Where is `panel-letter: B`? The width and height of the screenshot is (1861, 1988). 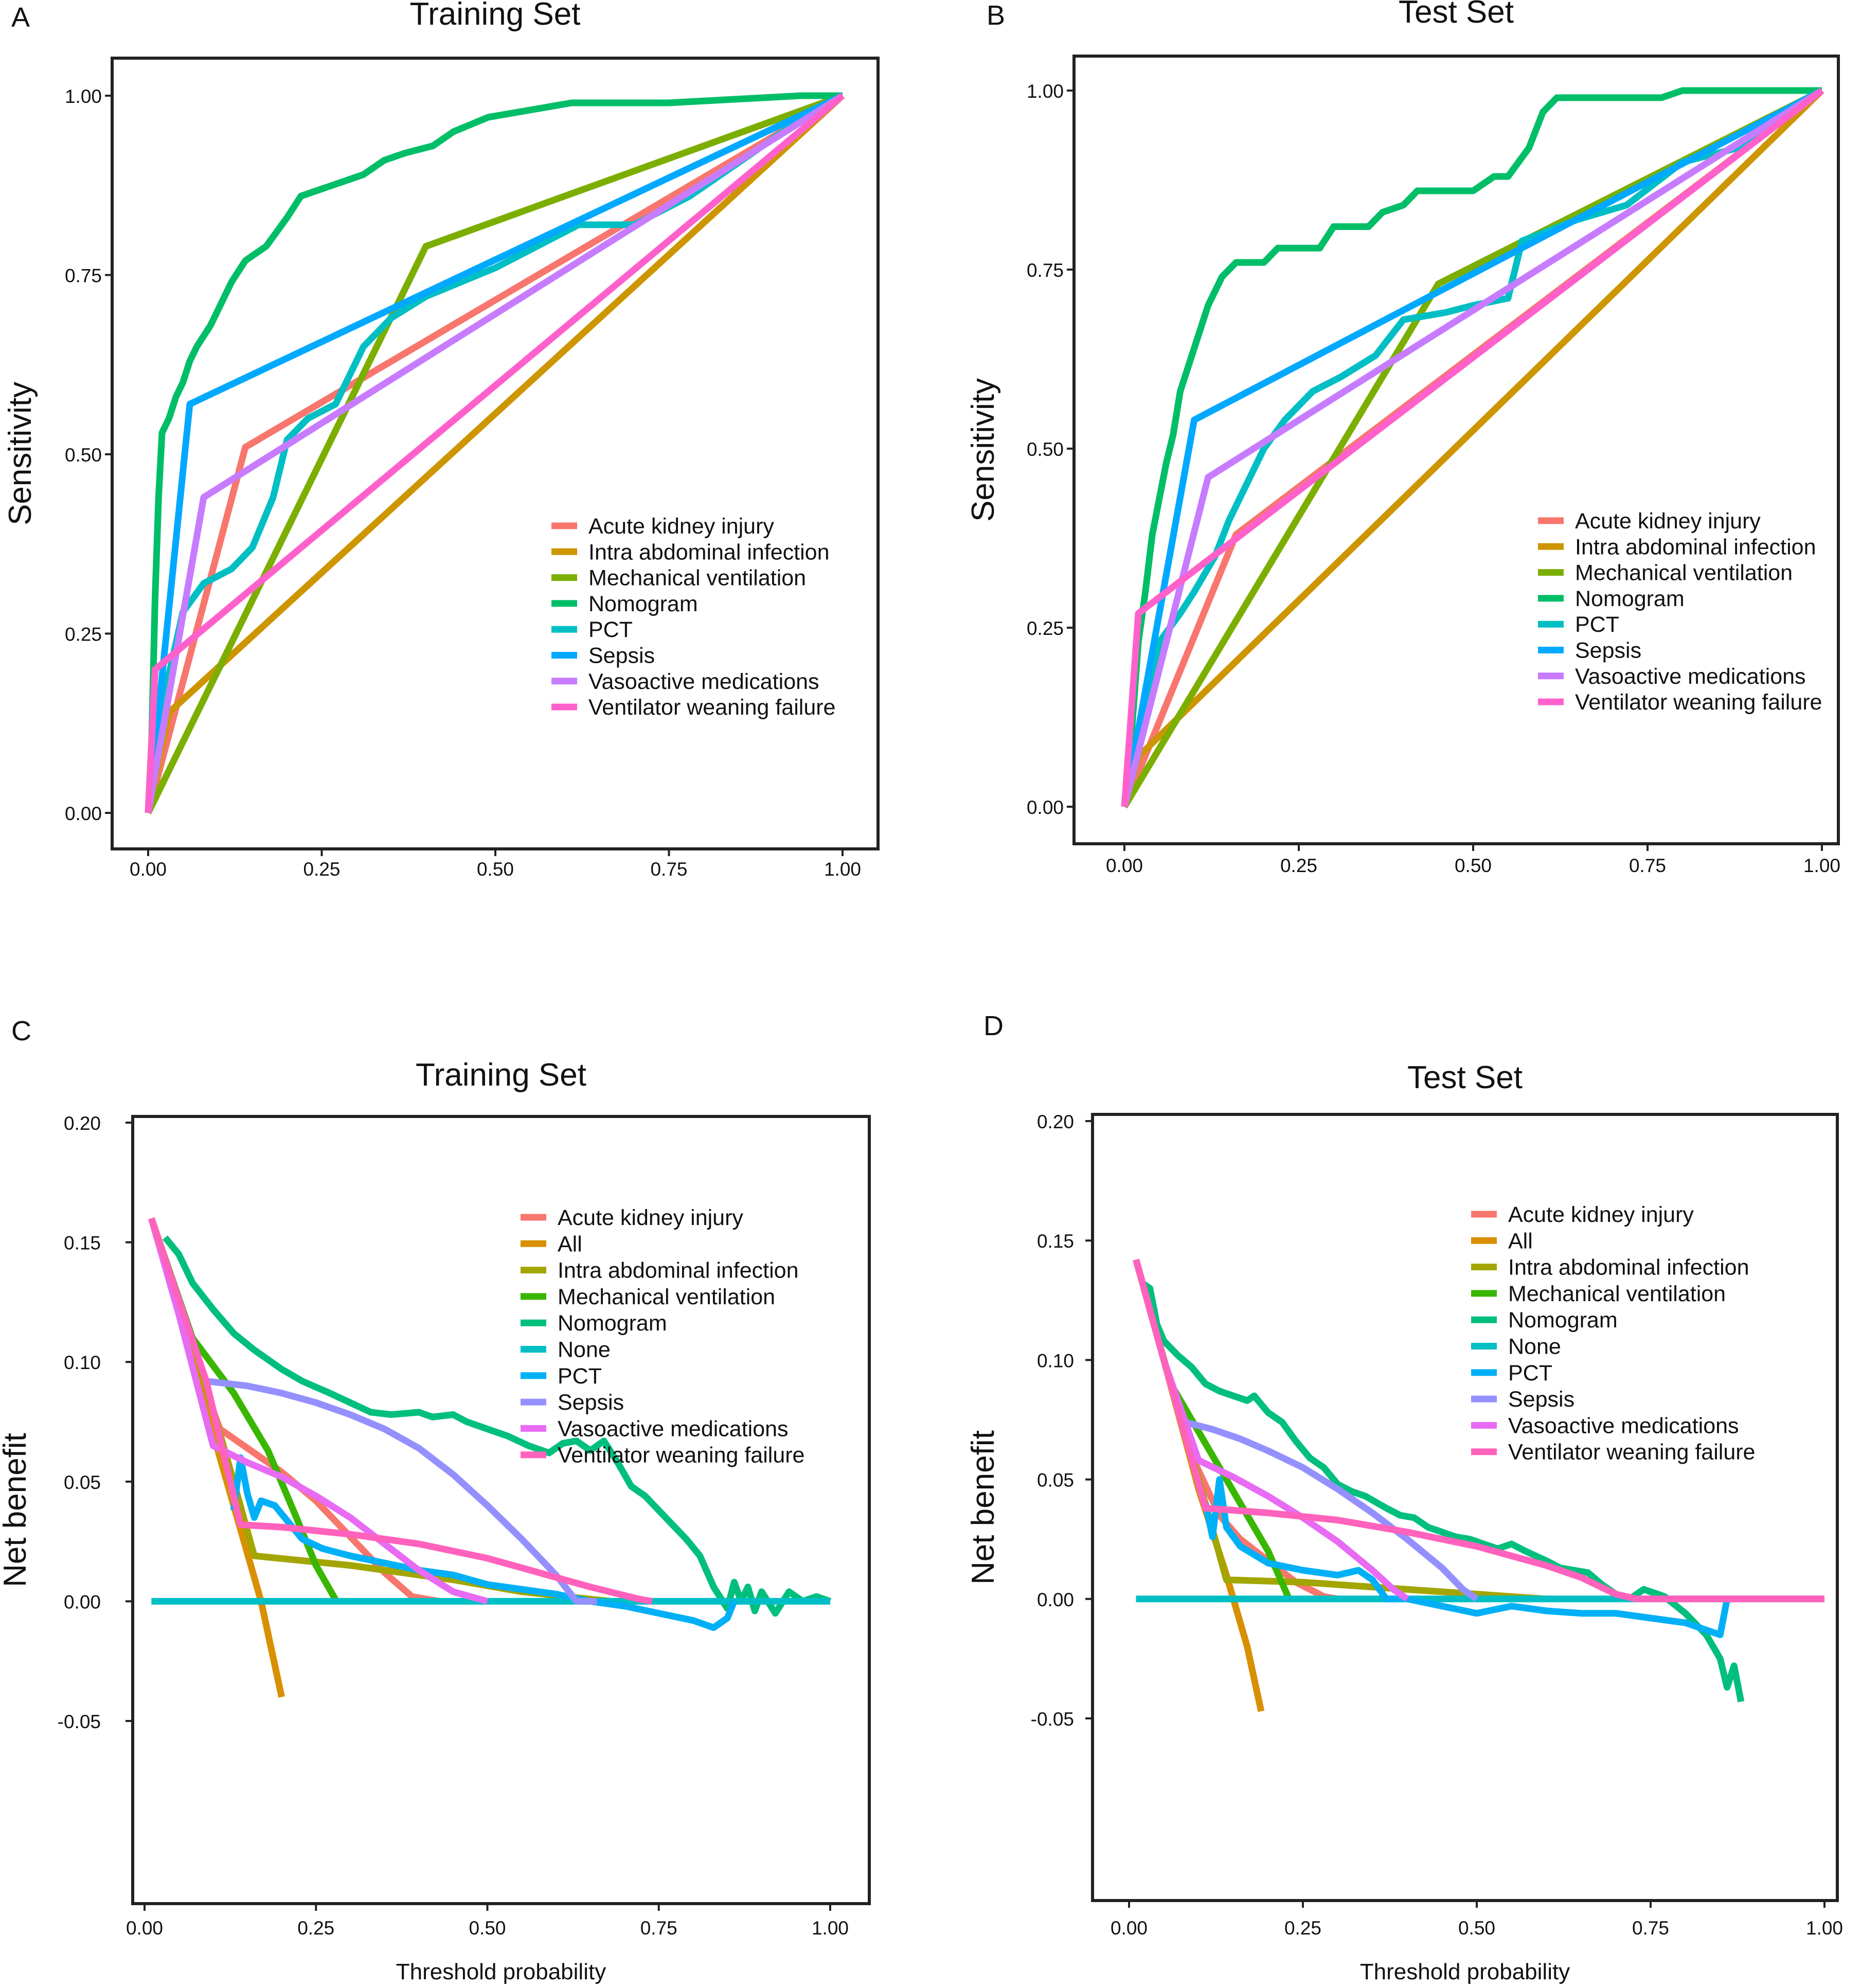 panel-letter: B is located at coordinates (996, 15).